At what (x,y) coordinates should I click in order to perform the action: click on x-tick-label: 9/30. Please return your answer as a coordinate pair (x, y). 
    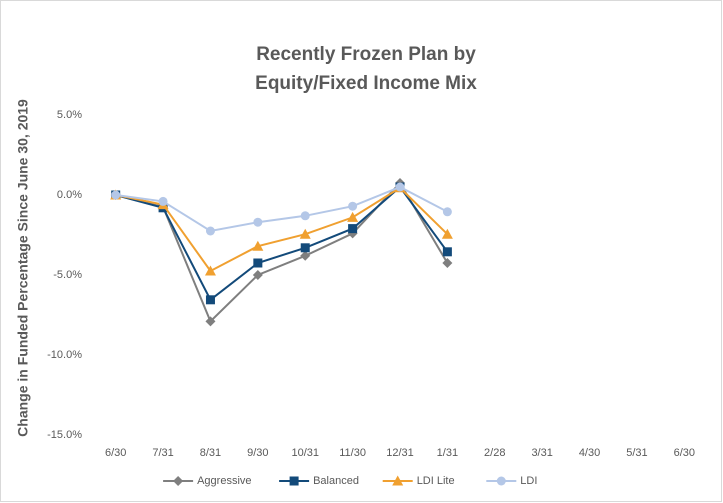
    Looking at the image, I should click on (257, 453).